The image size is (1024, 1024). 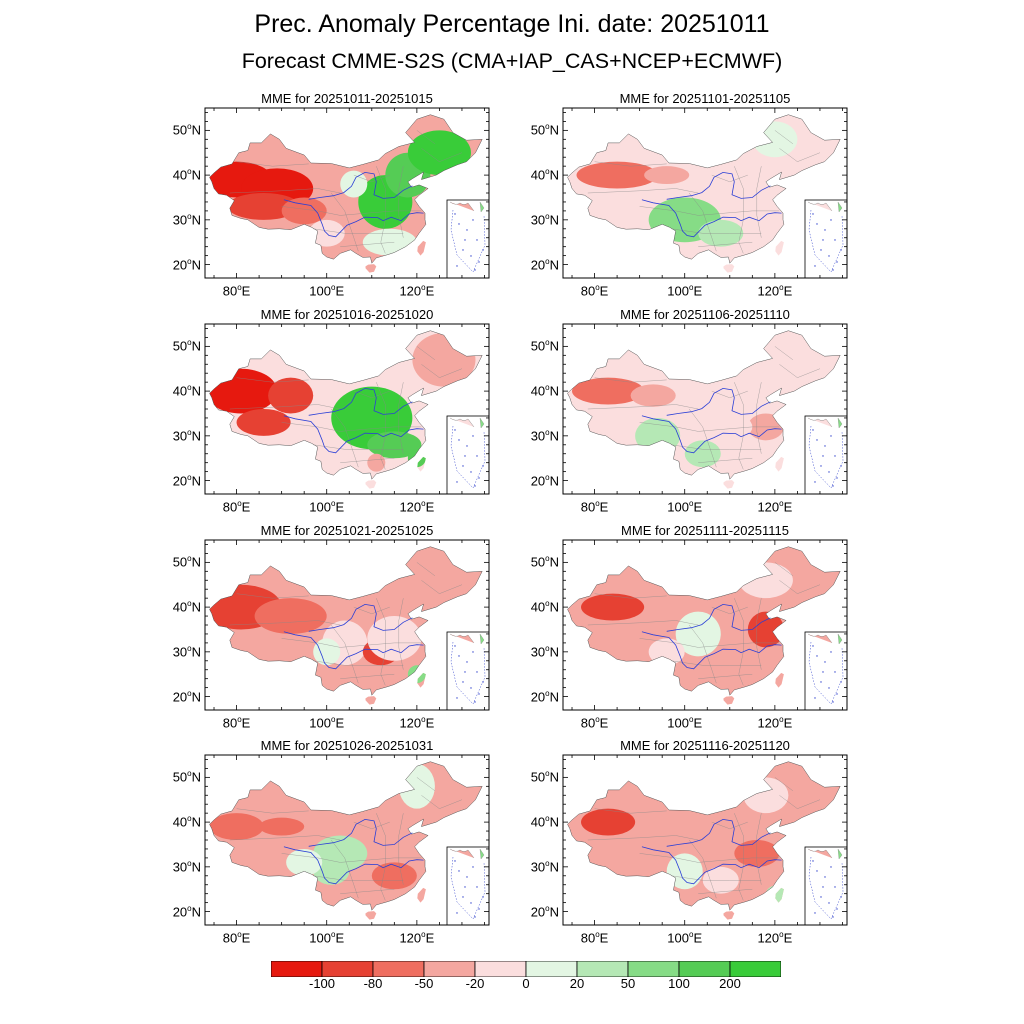 What do you see at coordinates (577, 983) in the screenshot?
I see `colorbar-label: 20` at bounding box center [577, 983].